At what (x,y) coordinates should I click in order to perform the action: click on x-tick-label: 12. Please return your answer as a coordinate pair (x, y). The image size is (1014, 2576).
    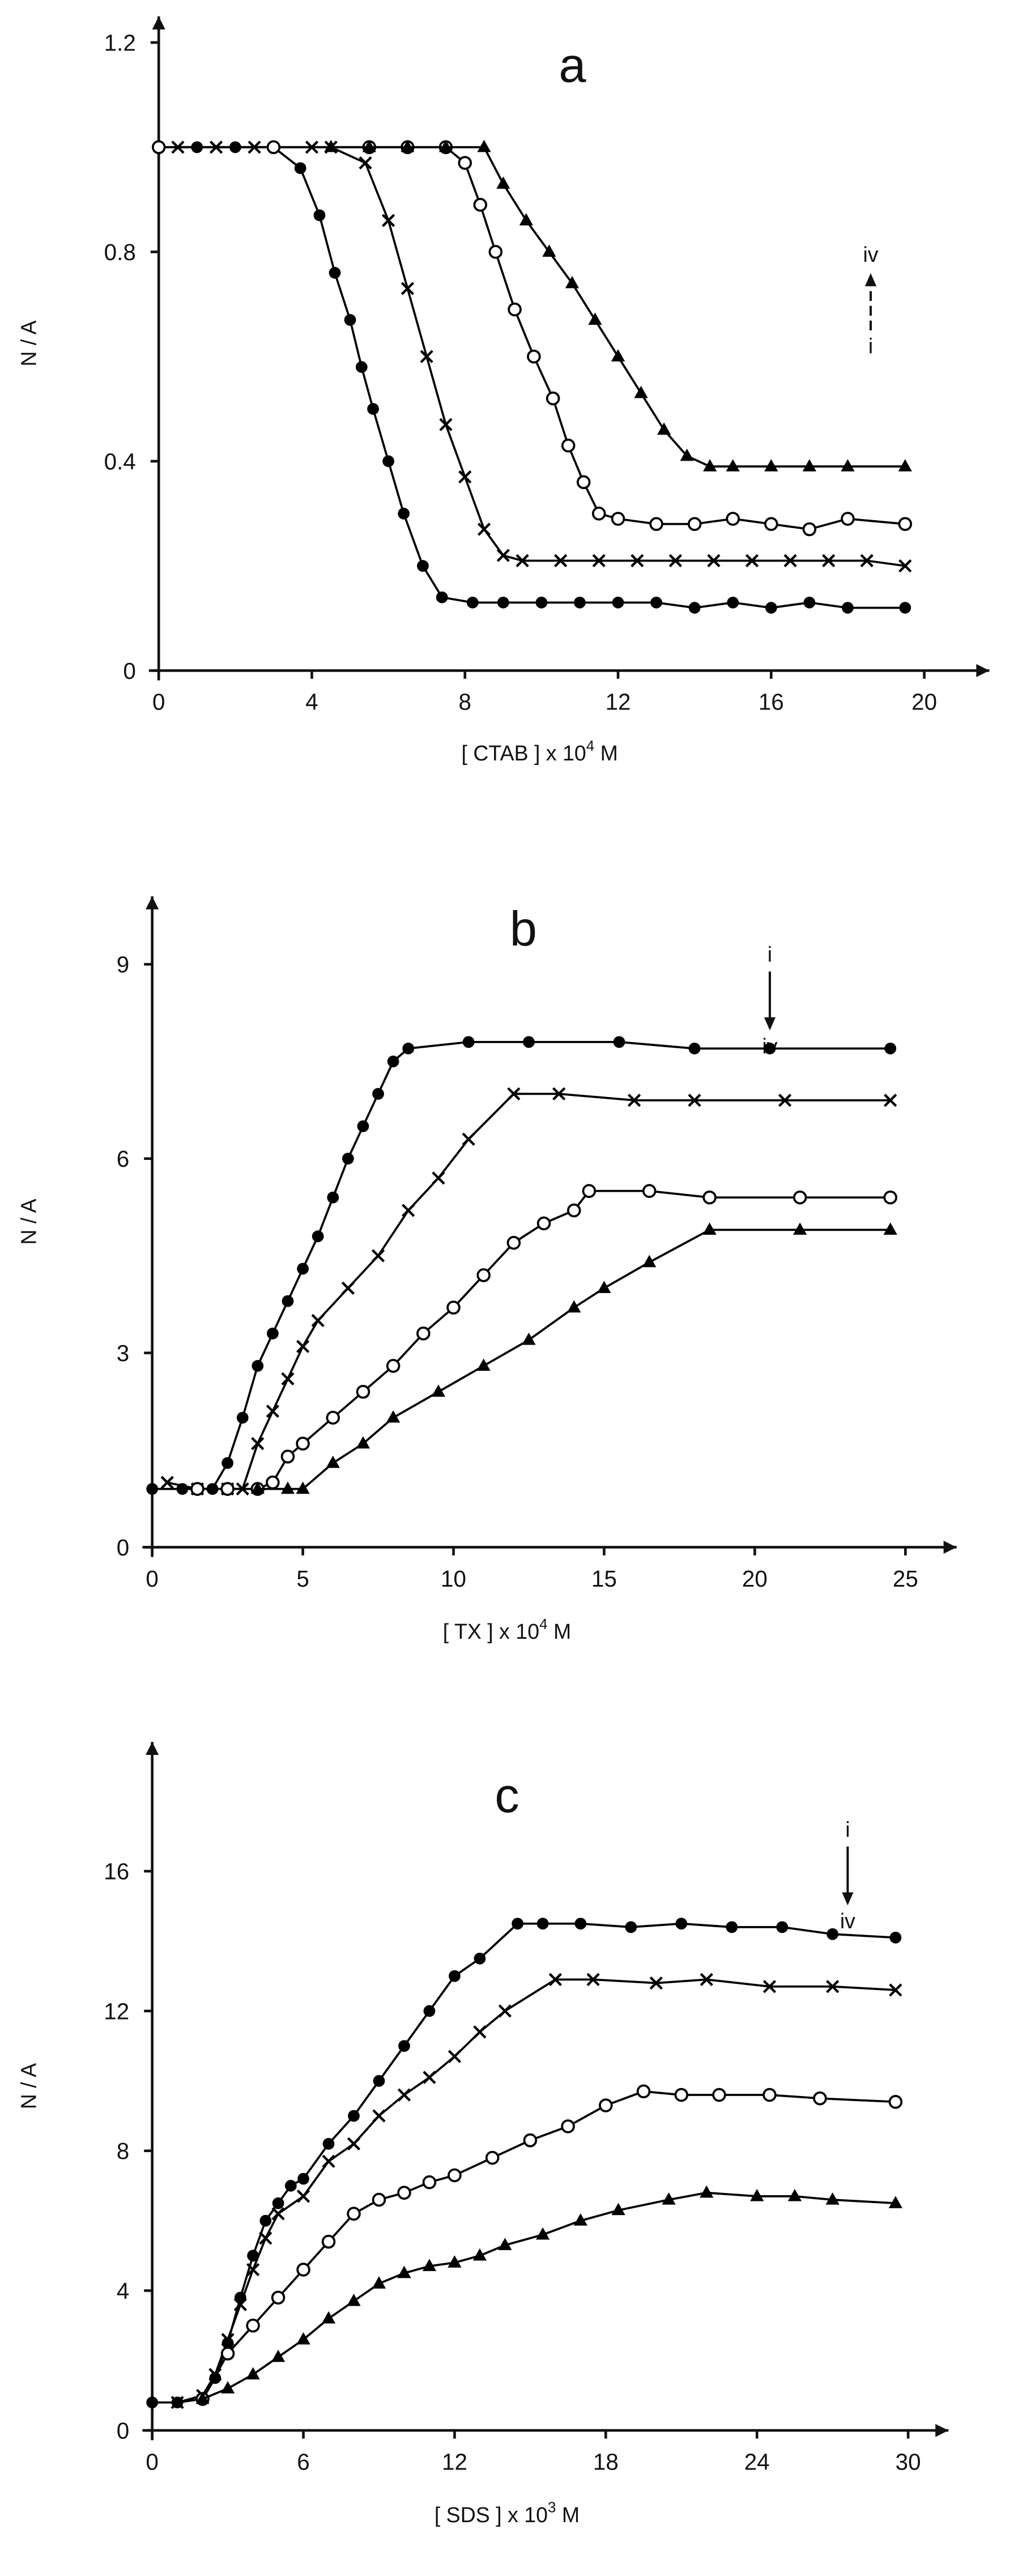
    Looking at the image, I should click on (454, 2462).